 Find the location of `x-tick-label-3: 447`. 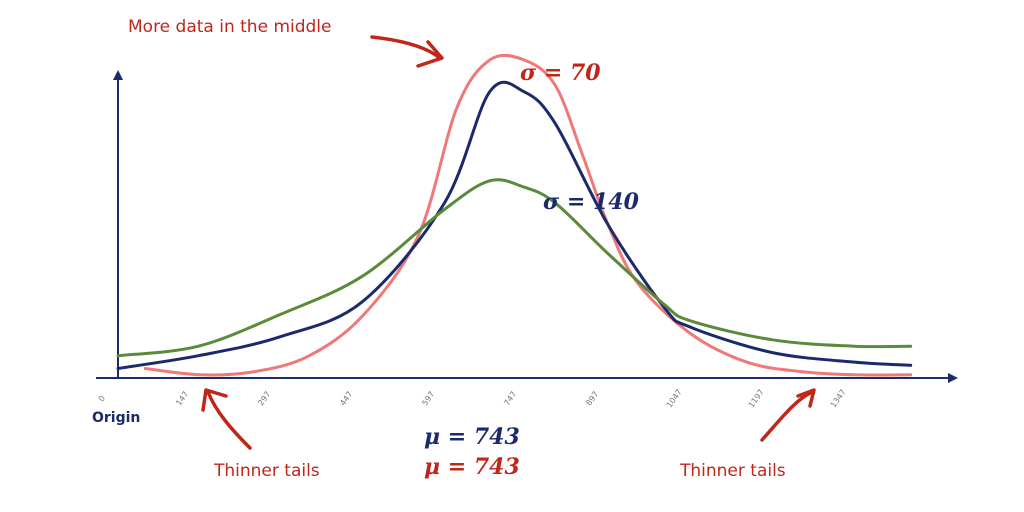

x-tick-label-3: 447 is located at coordinates (346, 399).